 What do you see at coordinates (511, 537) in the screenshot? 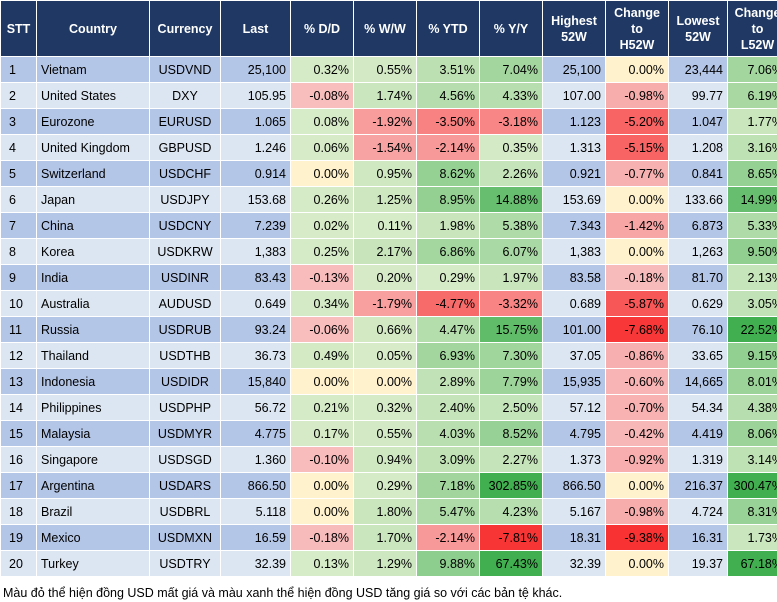
I see `cell-pct-yy: -7.81%` at bounding box center [511, 537].